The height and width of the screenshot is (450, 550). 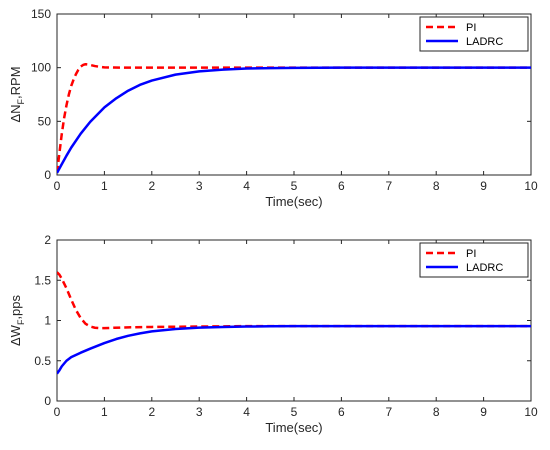 I want to click on chart-1-x-tick-label: 3, so click(x=199, y=186).